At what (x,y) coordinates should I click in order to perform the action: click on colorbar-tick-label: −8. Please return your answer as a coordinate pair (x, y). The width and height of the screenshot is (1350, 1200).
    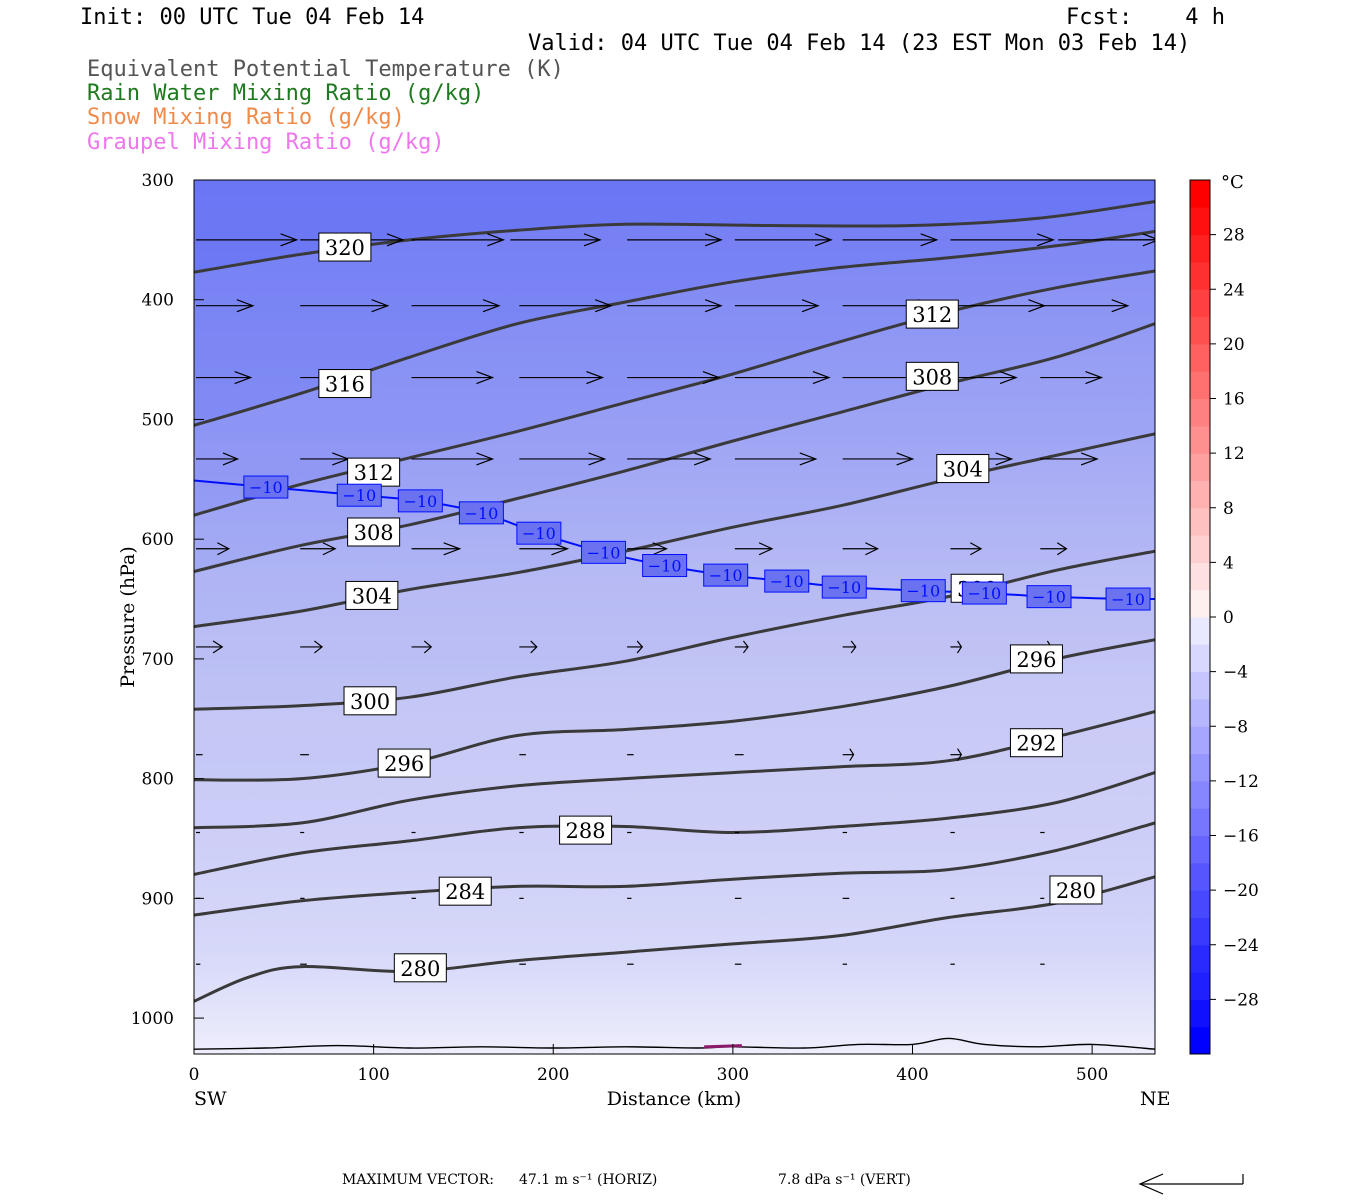
    Looking at the image, I should click on (1235, 727).